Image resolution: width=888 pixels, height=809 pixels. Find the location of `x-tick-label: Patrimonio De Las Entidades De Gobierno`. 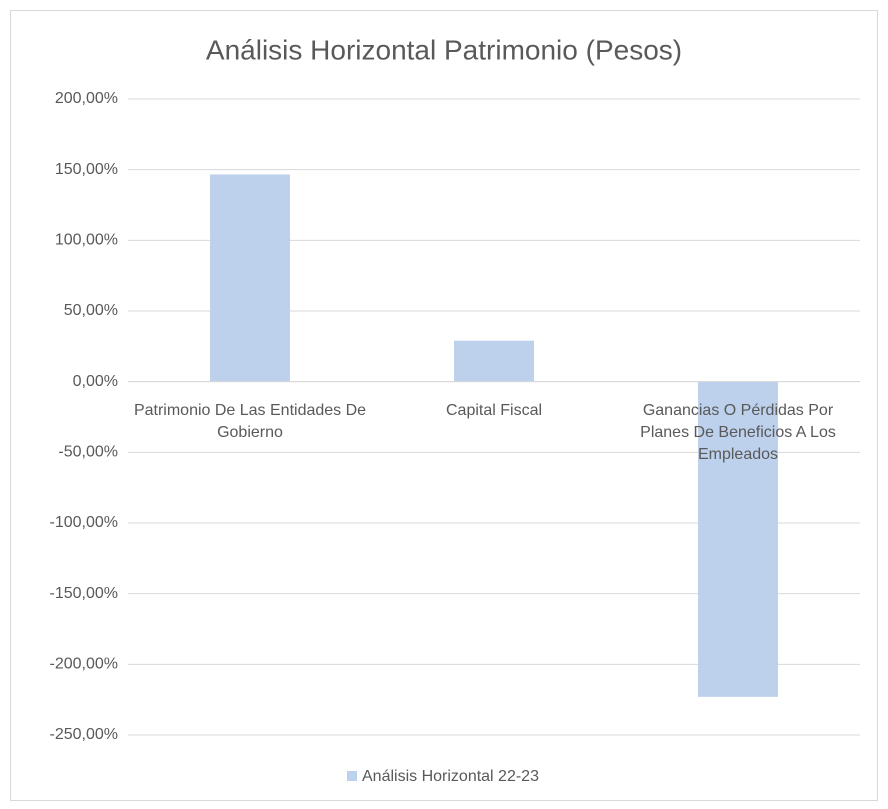

x-tick-label: Patrimonio De Las Entidades De Gobierno is located at coordinates (250, 421).